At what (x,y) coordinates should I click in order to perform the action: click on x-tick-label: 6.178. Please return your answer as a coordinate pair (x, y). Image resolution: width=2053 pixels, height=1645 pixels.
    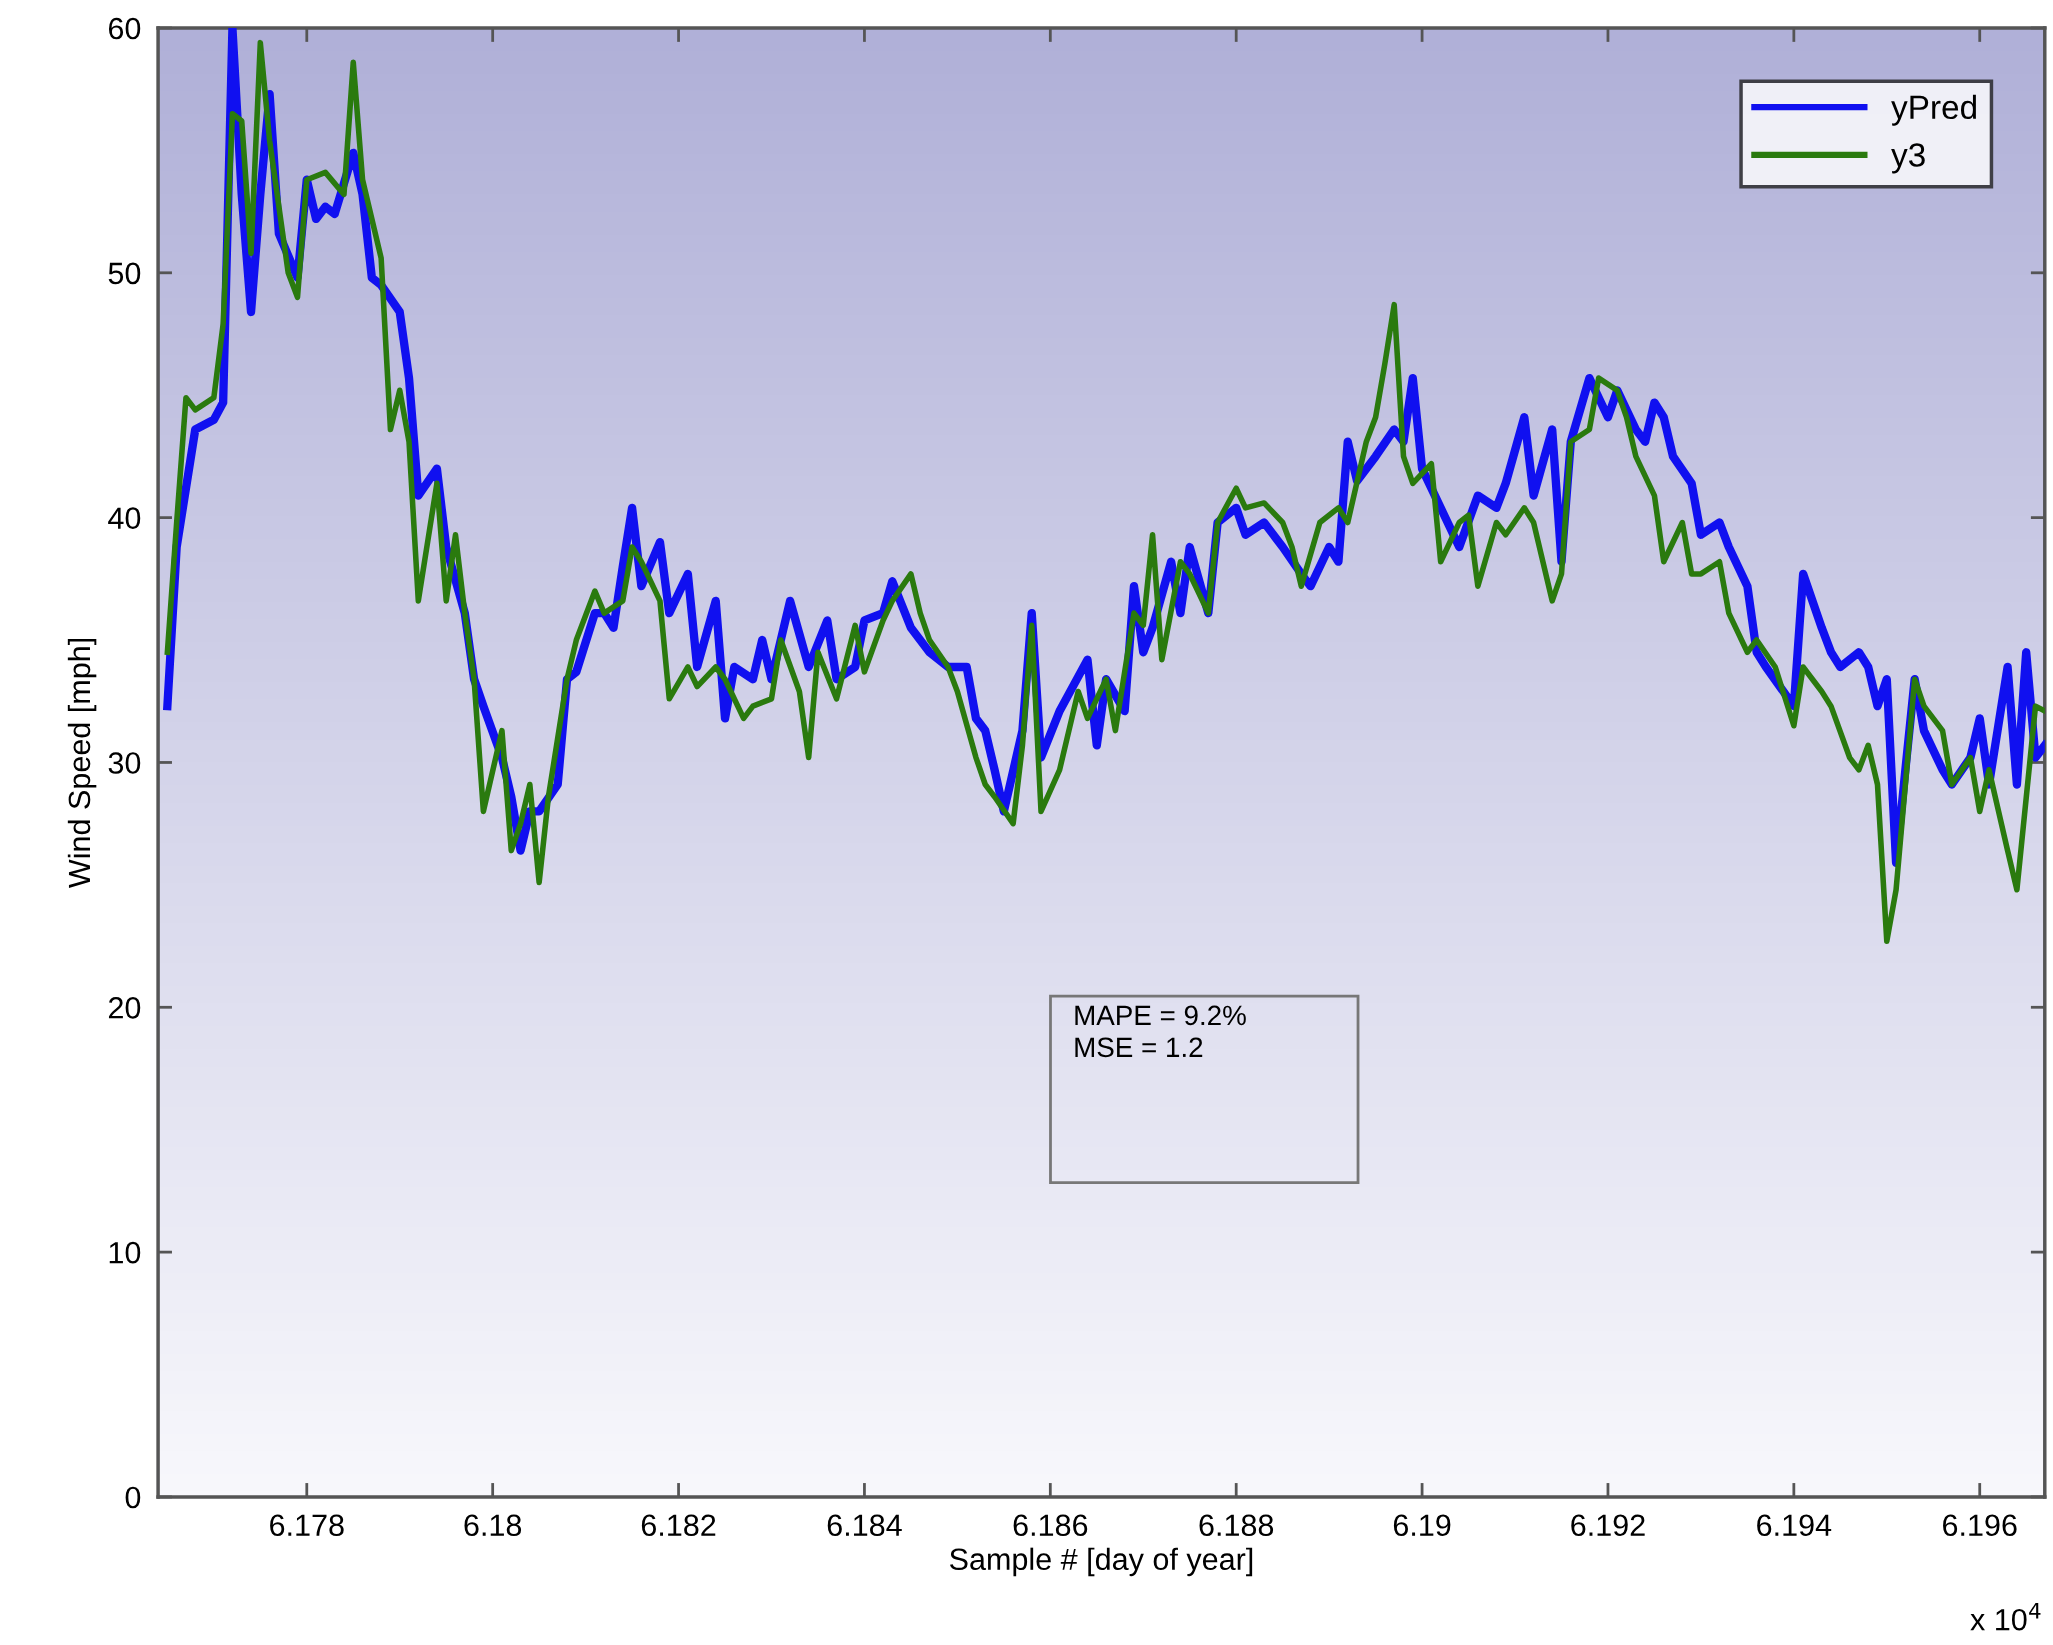
    Looking at the image, I should click on (307, 1525).